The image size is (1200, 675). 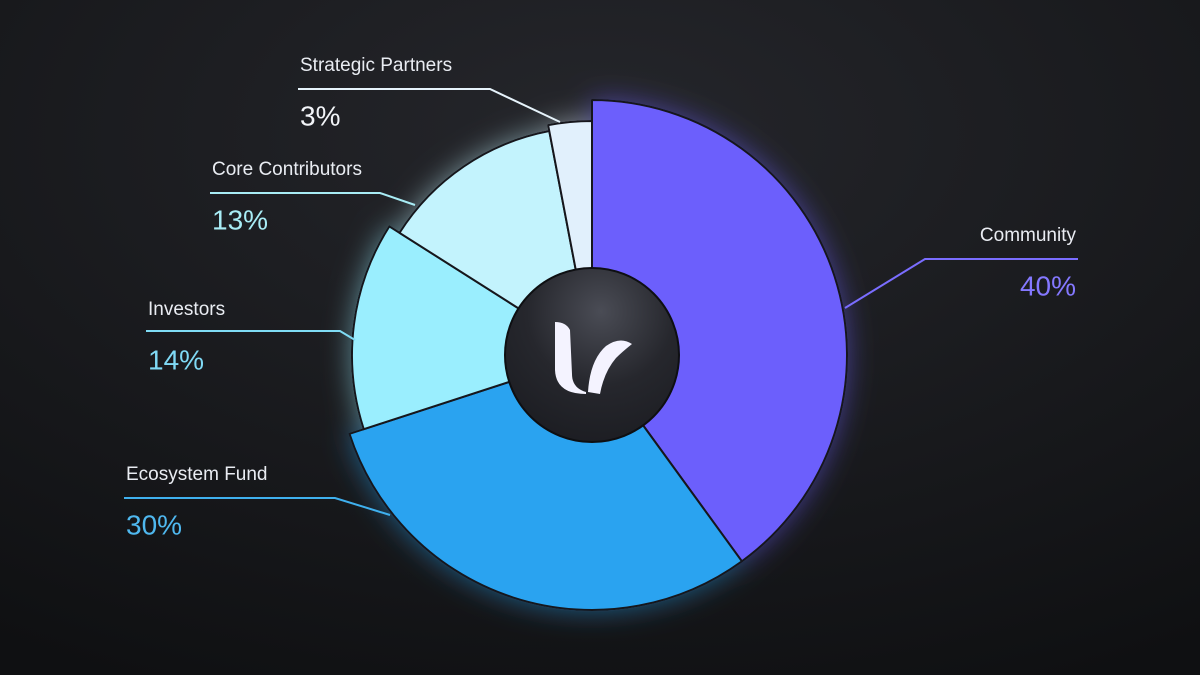 What do you see at coordinates (287, 169) in the screenshot?
I see `slice-name: Core Contributors` at bounding box center [287, 169].